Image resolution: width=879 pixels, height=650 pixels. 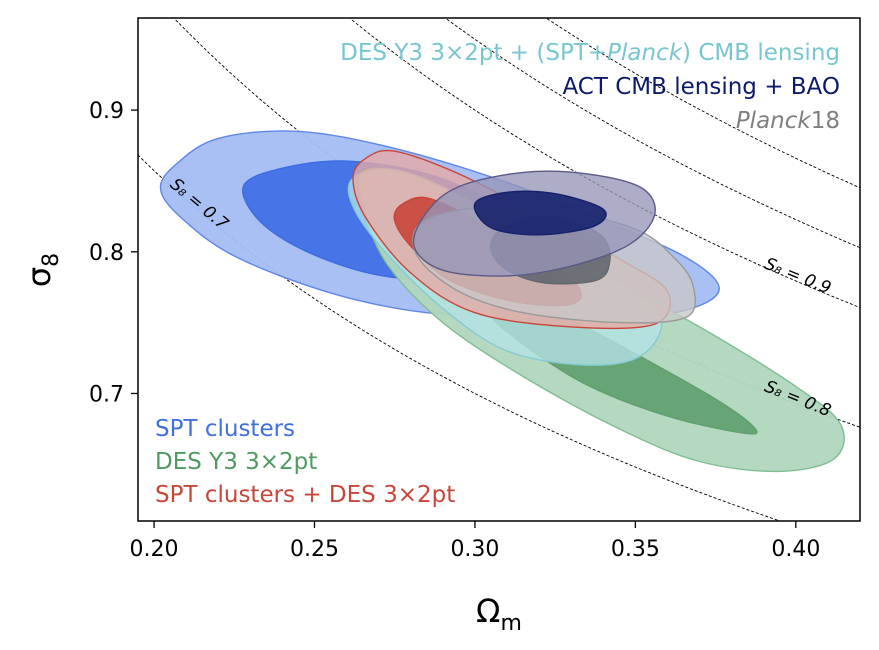 What do you see at coordinates (788, 121) in the screenshot?
I see `legend-entry: Planck18` at bounding box center [788, 121].